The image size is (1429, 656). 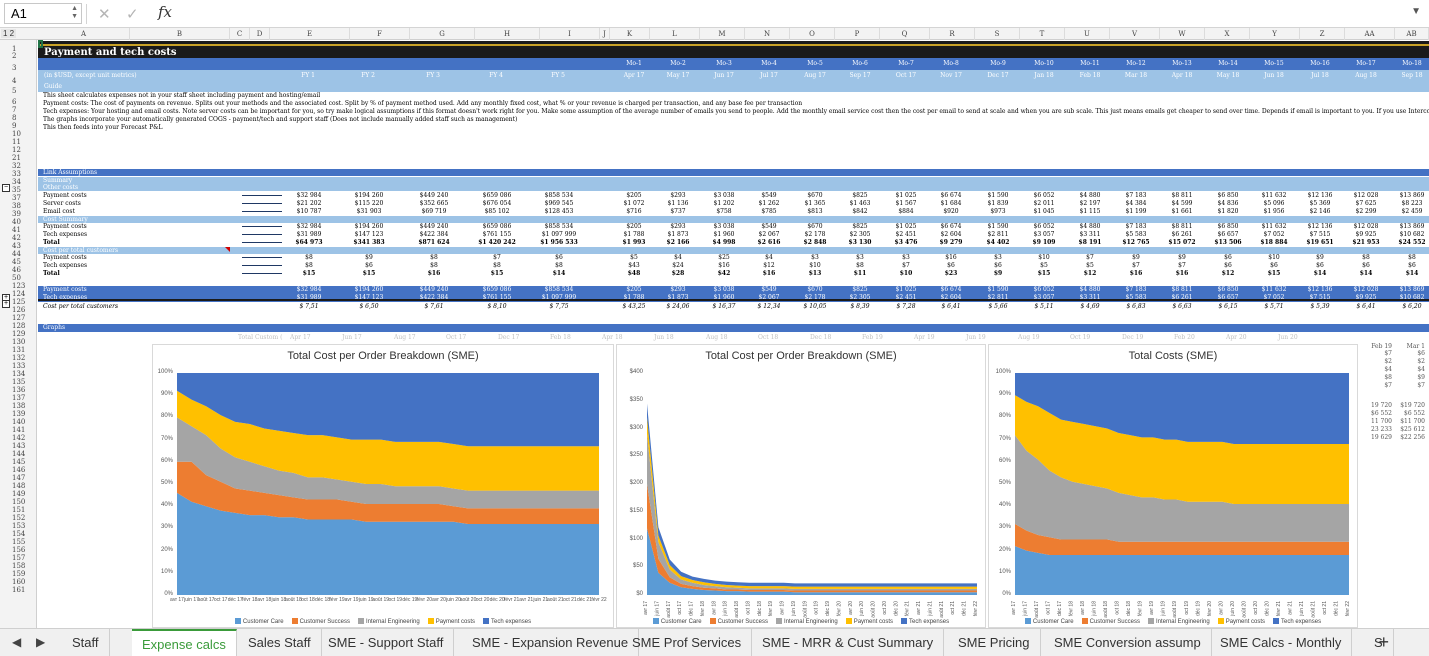 I want to click on month-value: $28, so click(x=678, y=273).